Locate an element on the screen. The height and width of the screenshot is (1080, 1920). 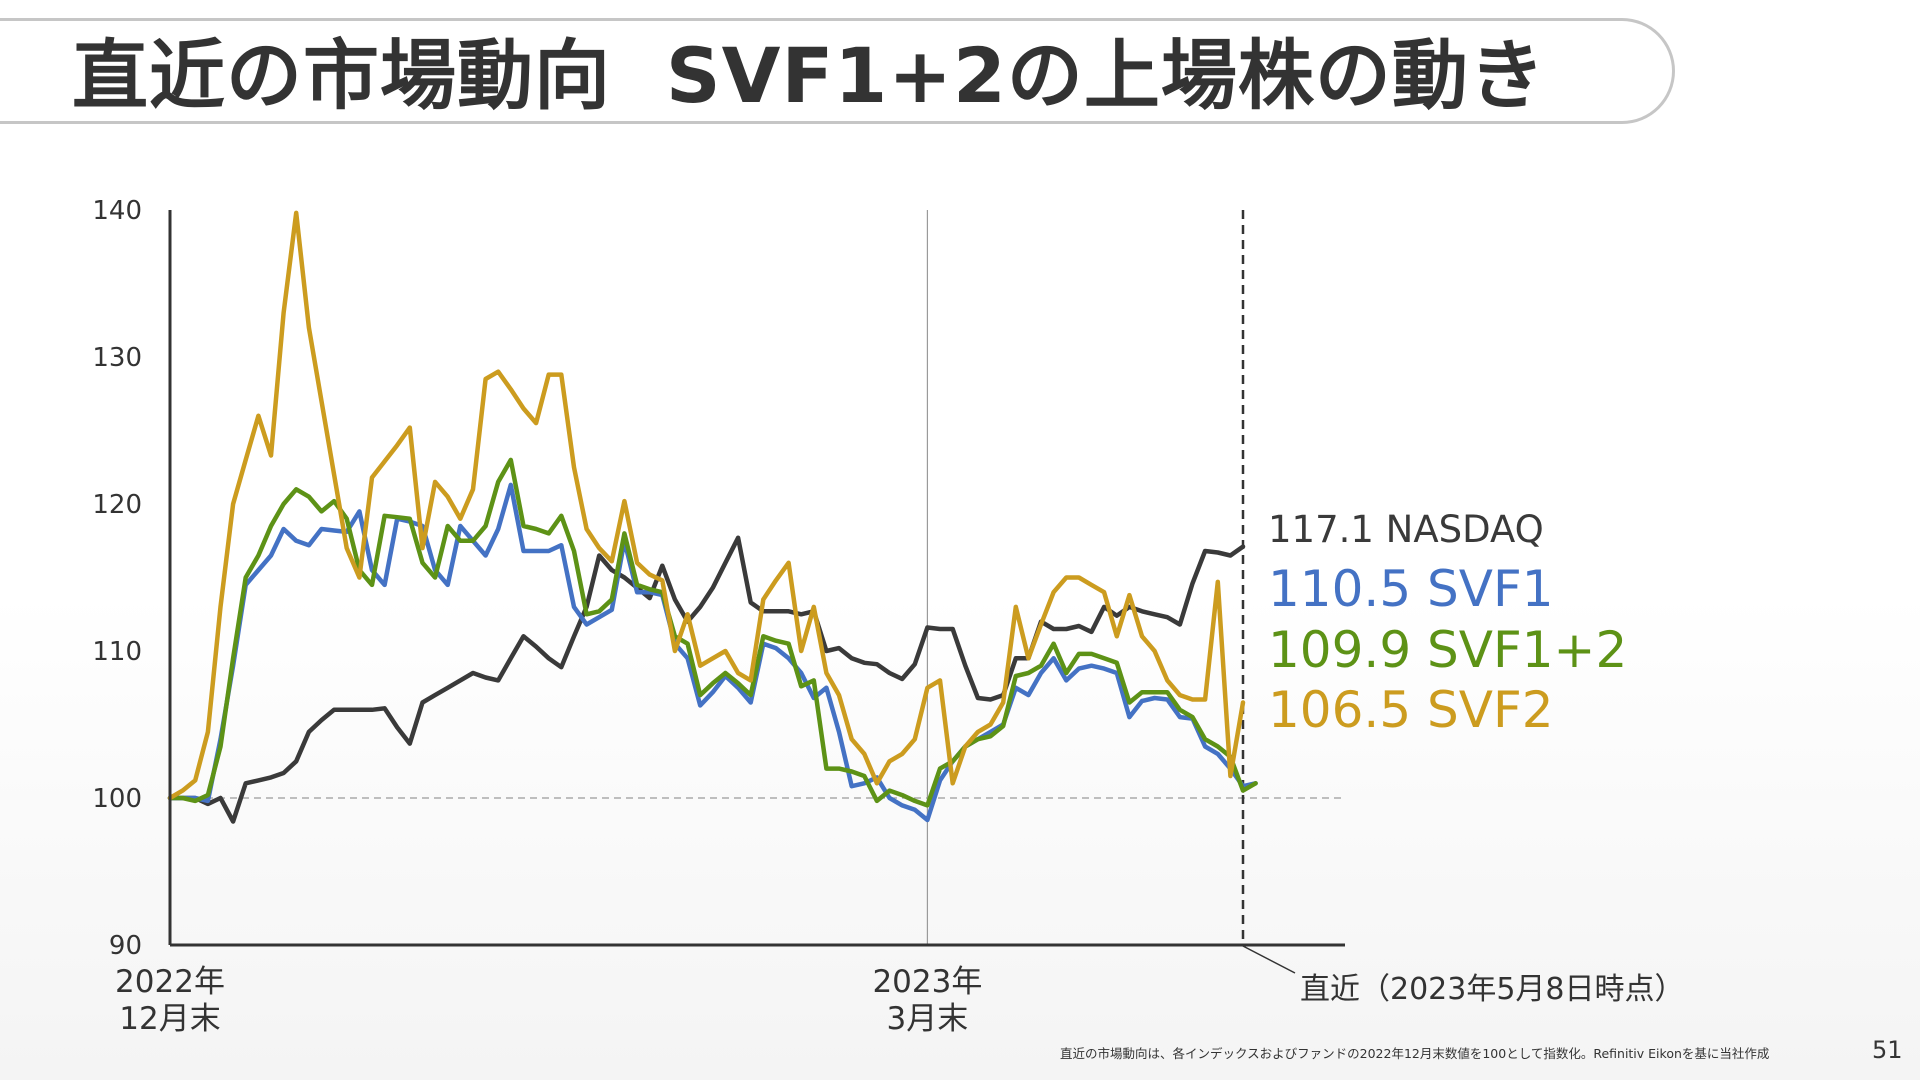
y-tick-label: 100 is located at coordinates (117, 799).